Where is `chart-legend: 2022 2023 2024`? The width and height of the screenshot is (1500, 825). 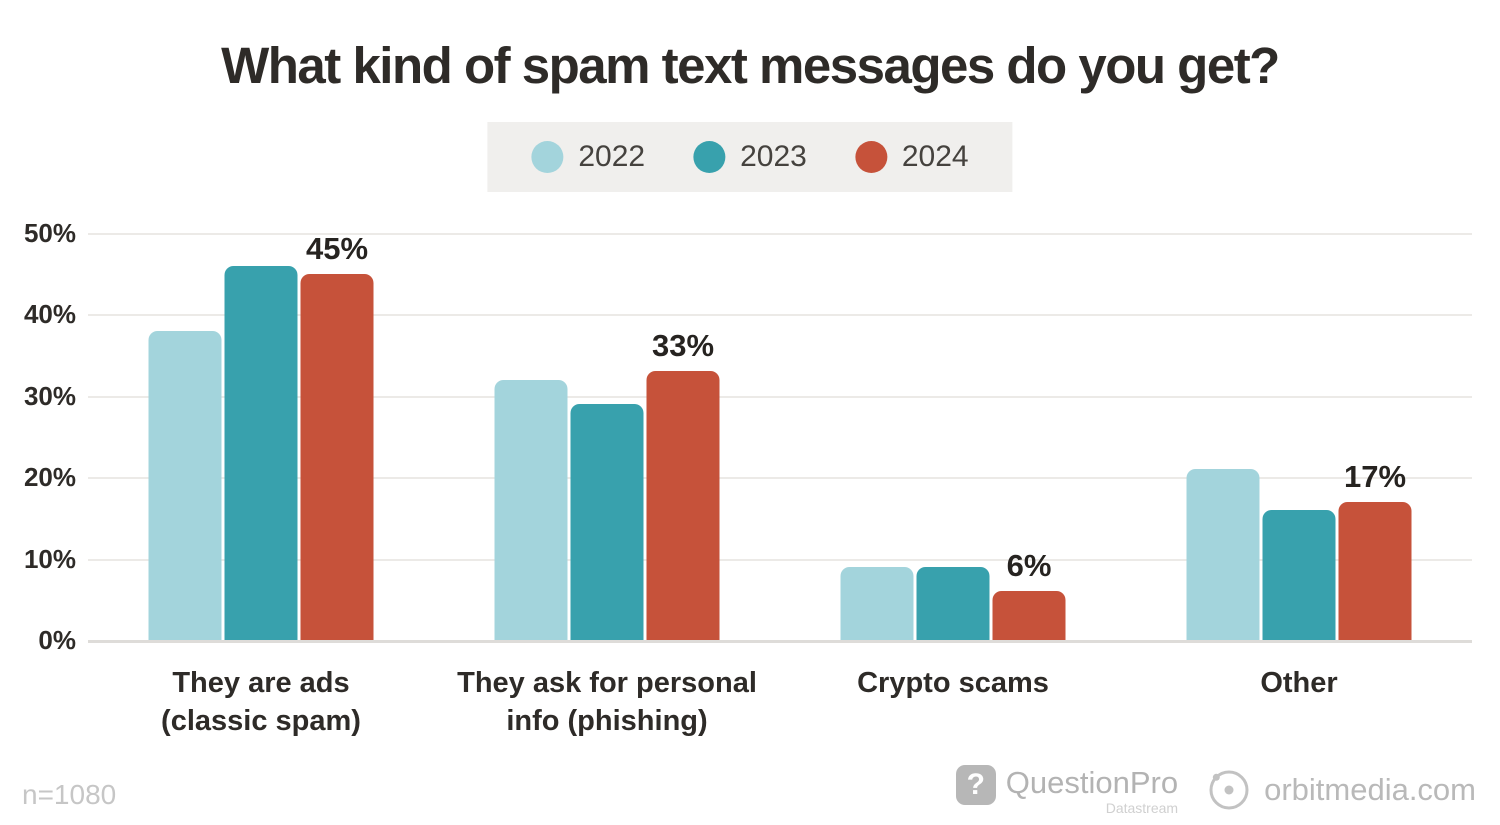 chart-legend: 2022 2023 2024 is located at coordinates (750, 157).